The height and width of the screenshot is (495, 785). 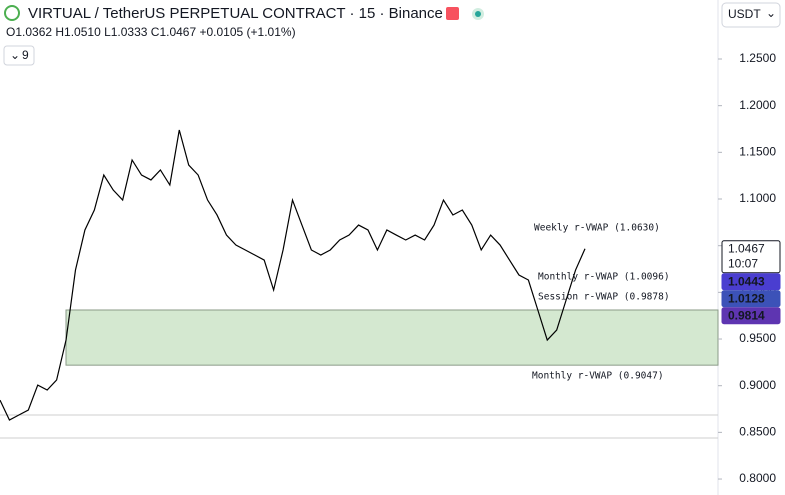 What do you see at coordinates (597, 228) in the screenshot?
I see `annotation: Weekly r-VWAP (1.0630)` at bounding box center [597, 228].